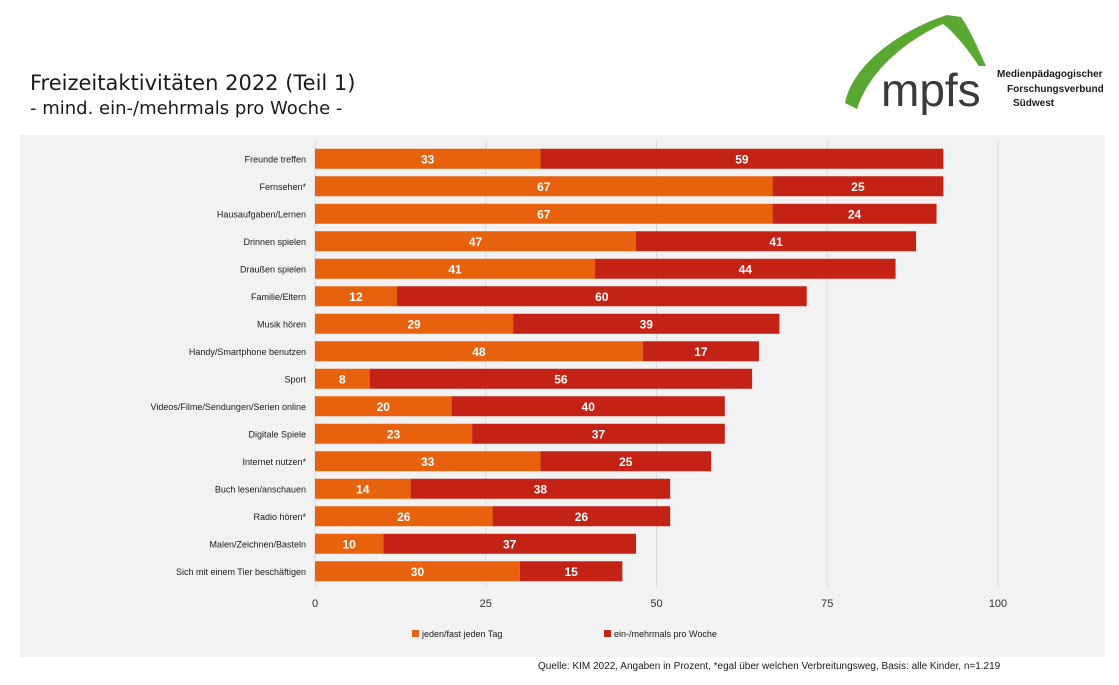  I want to click on data-label: 30, so click(418, 572).